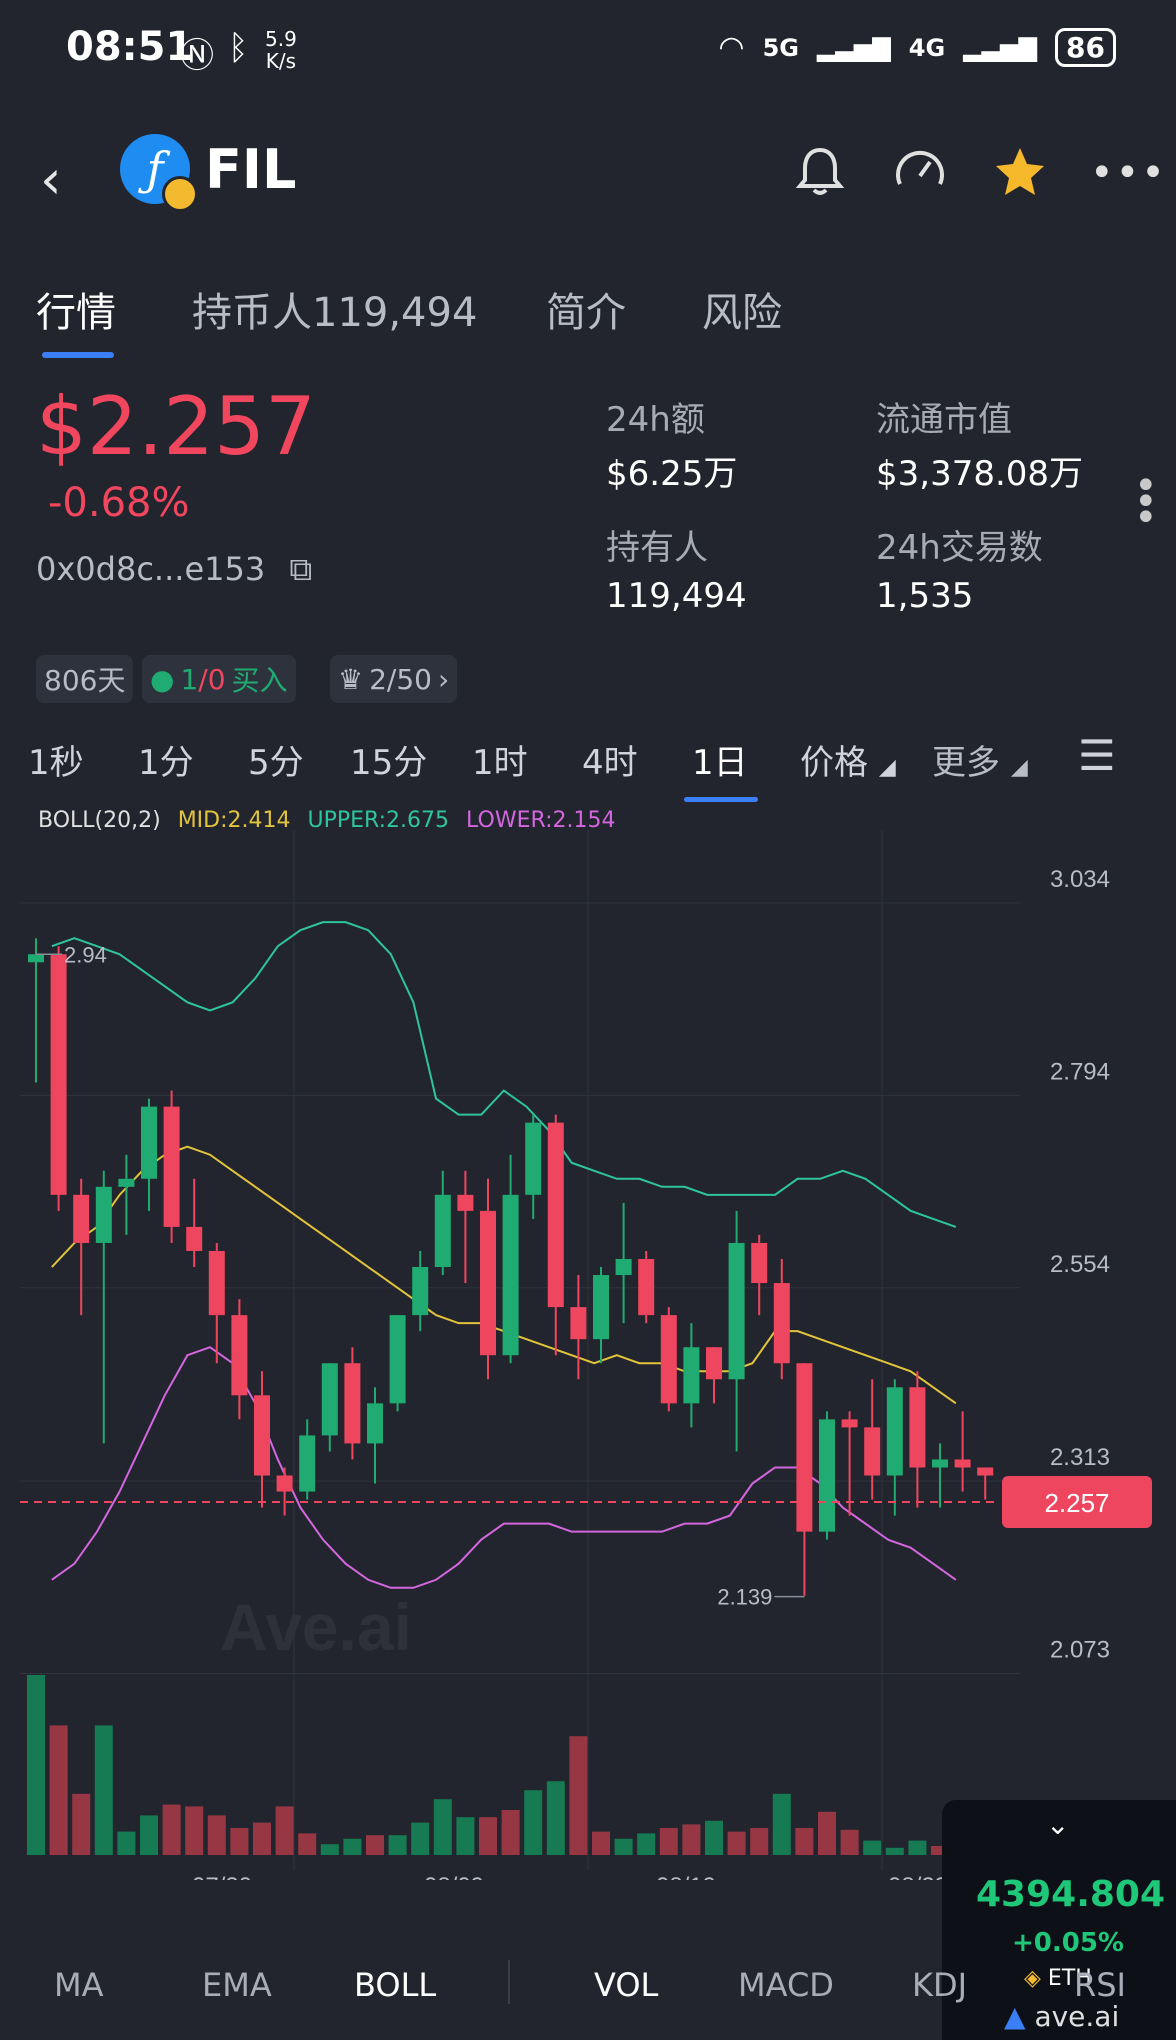 The image size is (1176, 2040). I want to click on price-dropdown: 价格 ◢, so click(848, 759).